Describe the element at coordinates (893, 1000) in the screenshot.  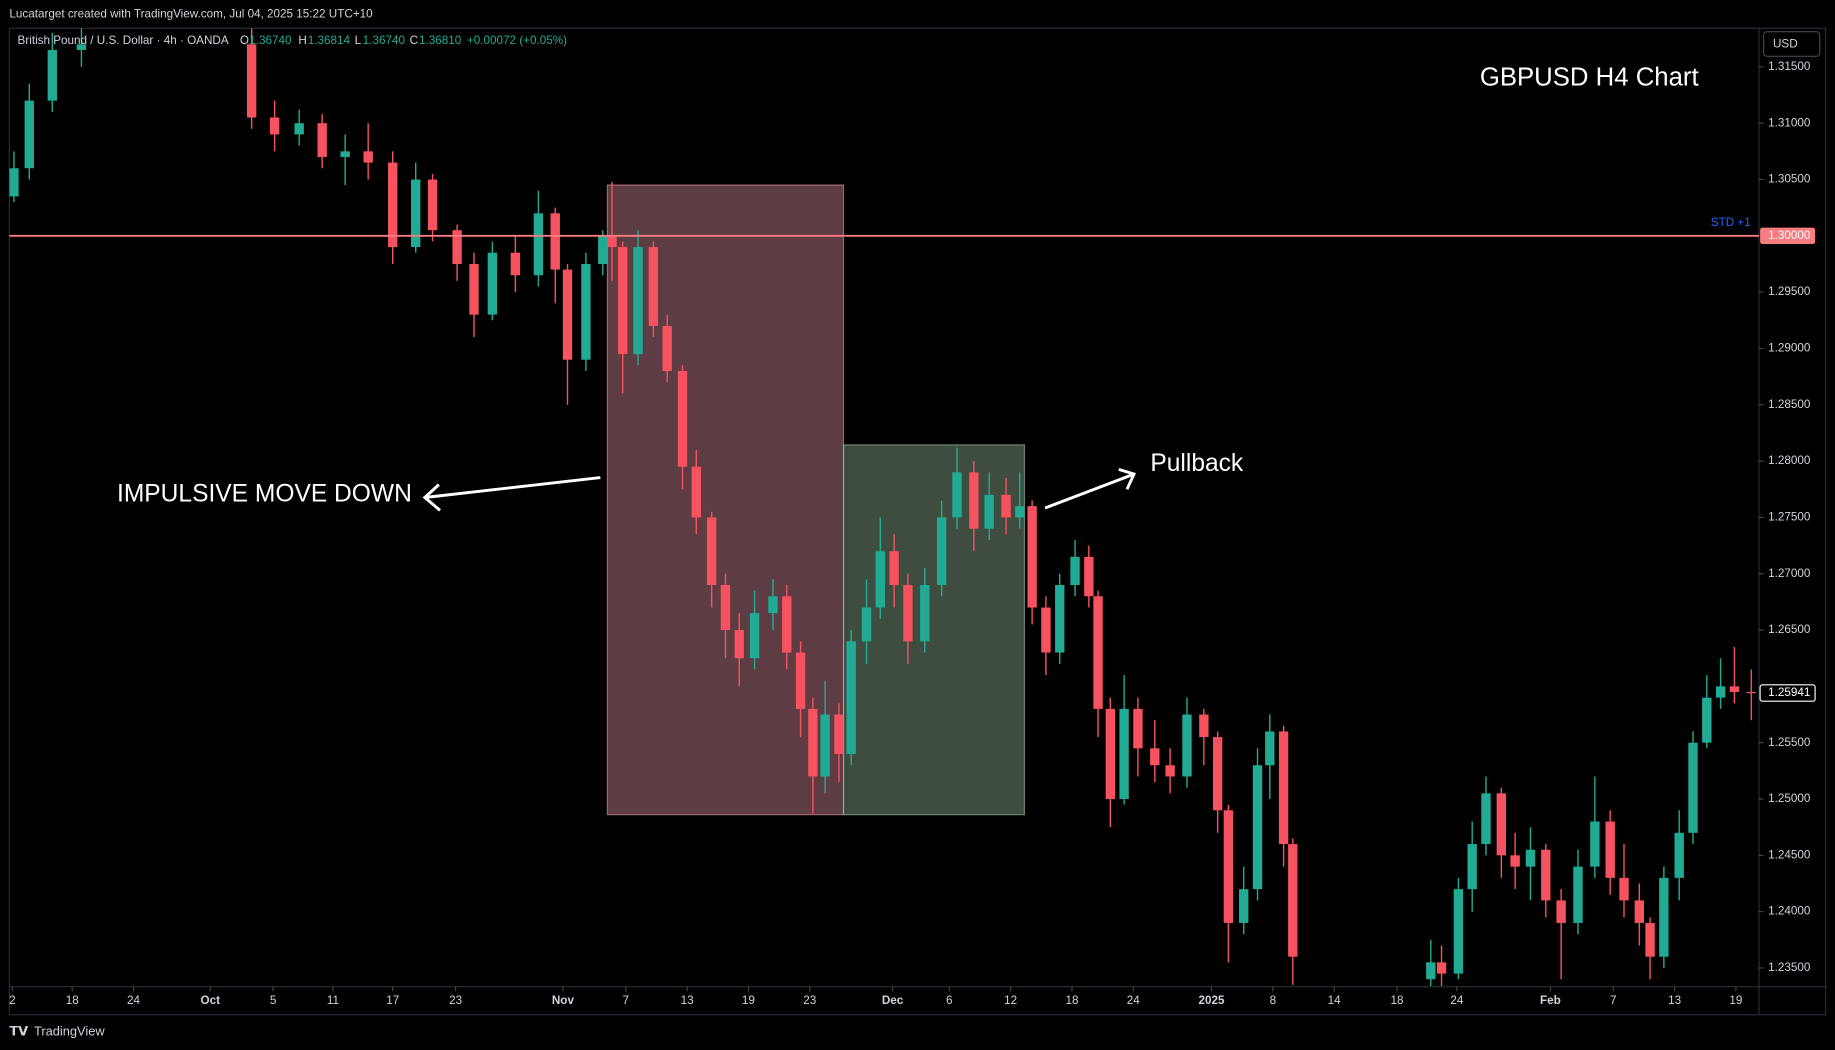
I see `x-tick-label: Dec` at that location.